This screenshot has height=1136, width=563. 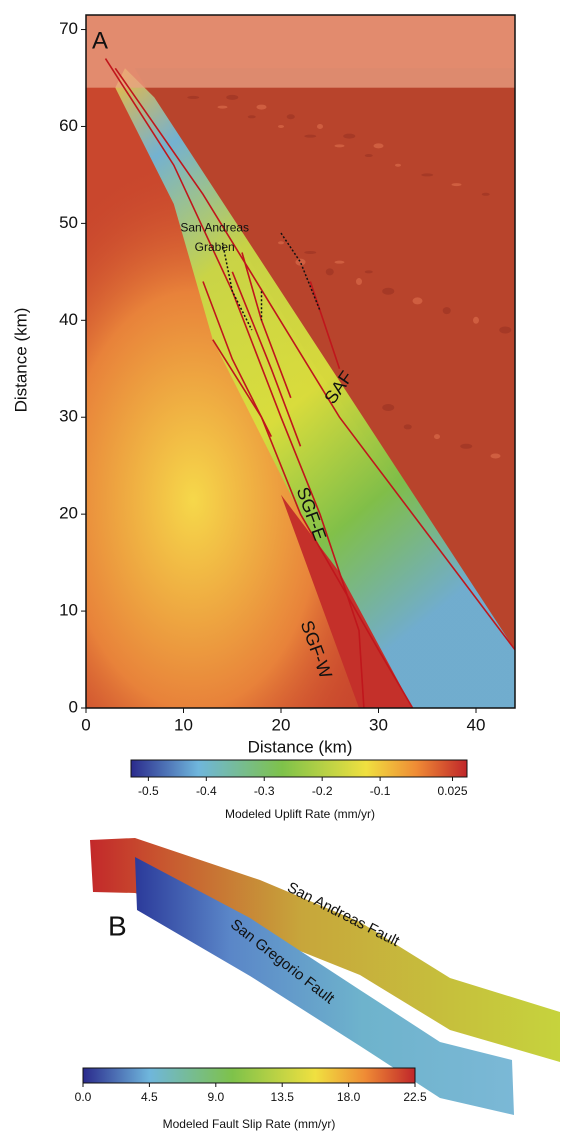 What do you see at coordinates (100, 40) in the screenshot?
I see `panel-label: A` at bounding box center [100, 40].